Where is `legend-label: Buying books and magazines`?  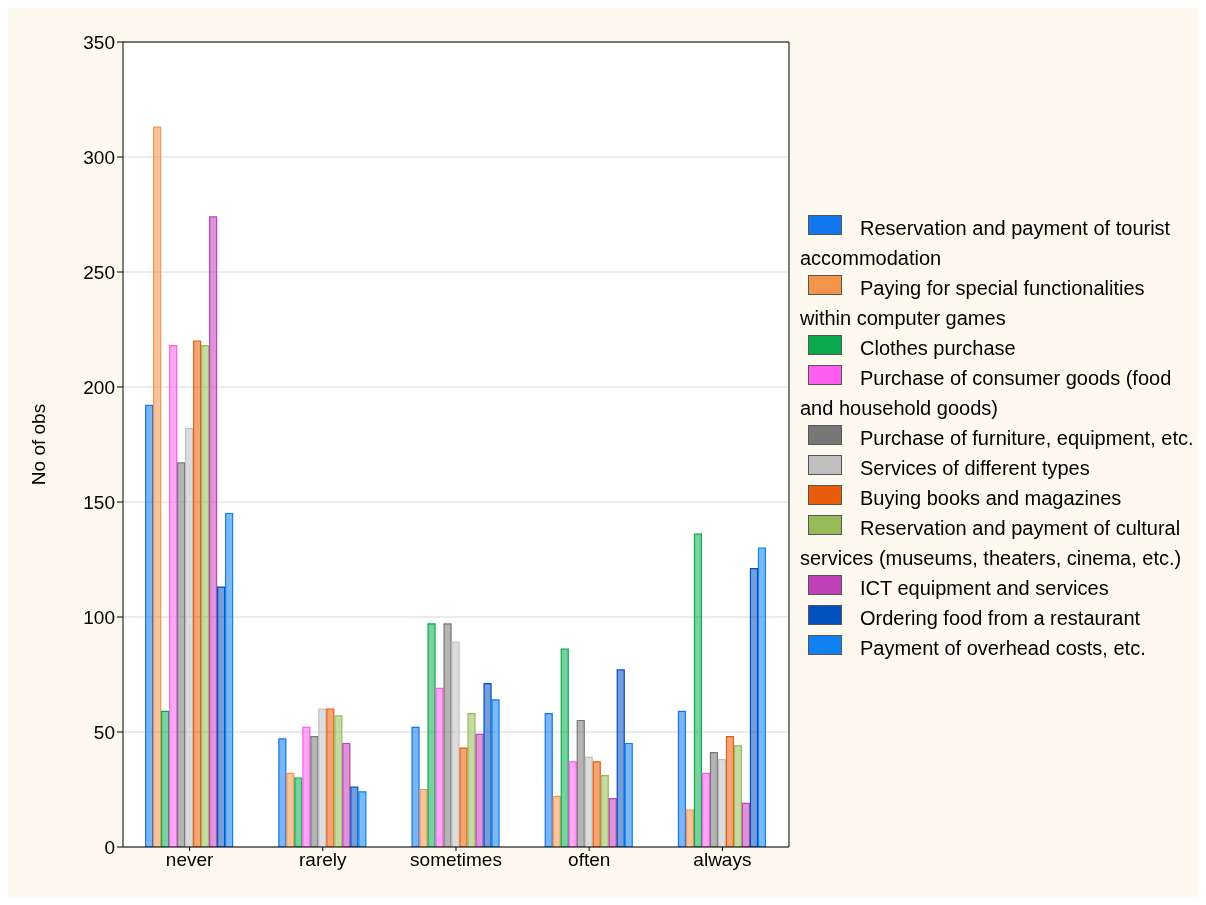 legend-label: Buying books and magazines is located at coordinates (991, 498).